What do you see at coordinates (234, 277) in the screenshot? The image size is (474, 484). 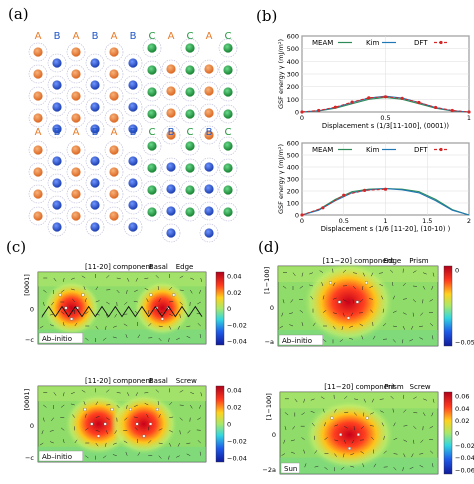 I see `colorbar-tick: 0.04` at bounding box center [234, 277].